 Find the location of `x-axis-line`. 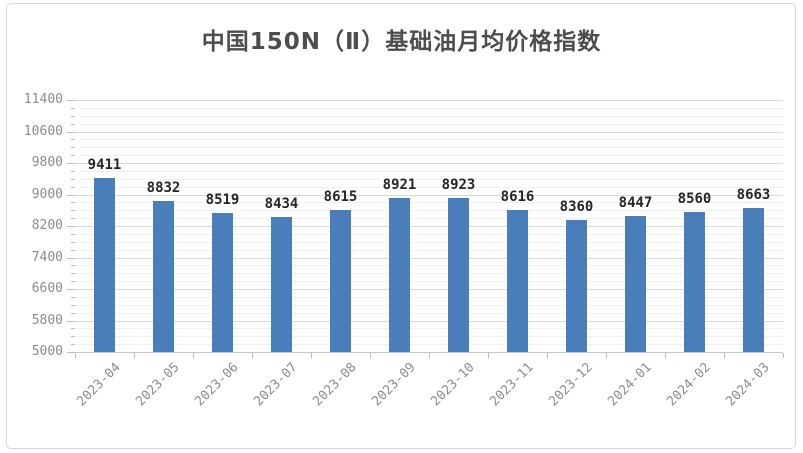

x-axis-line is located at coordinates (429, 352).